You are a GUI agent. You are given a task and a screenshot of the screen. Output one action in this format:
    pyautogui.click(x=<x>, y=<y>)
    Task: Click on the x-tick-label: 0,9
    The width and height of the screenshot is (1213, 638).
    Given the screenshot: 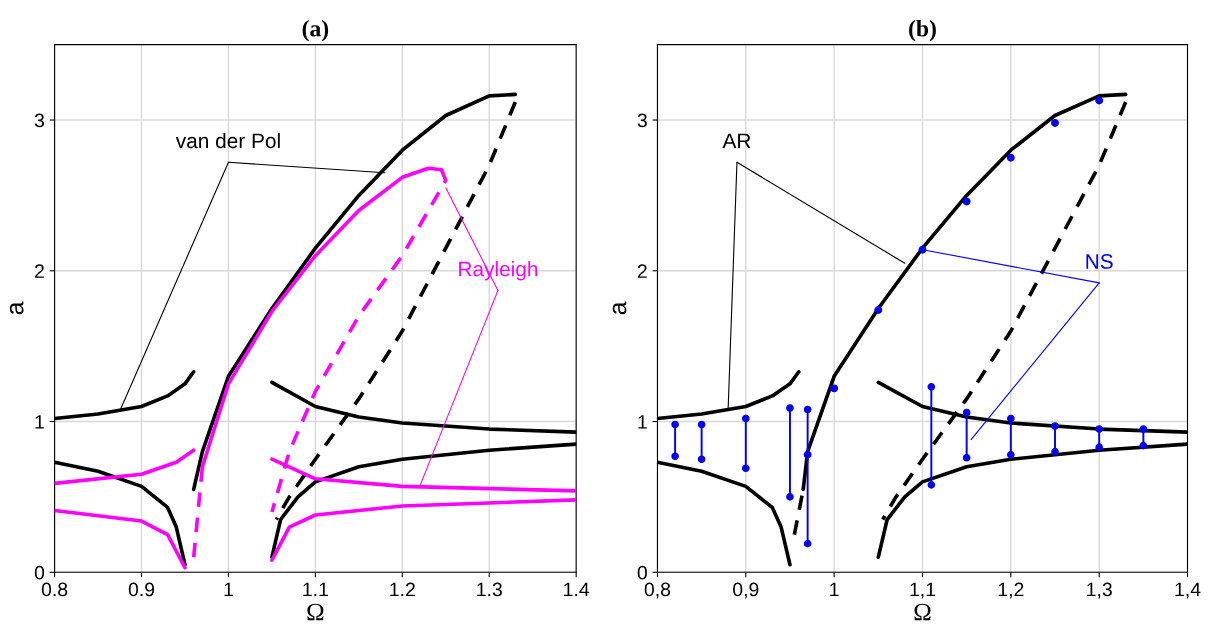 What is the action you would take?
    pyautogui.click(x=746, y=590)
    